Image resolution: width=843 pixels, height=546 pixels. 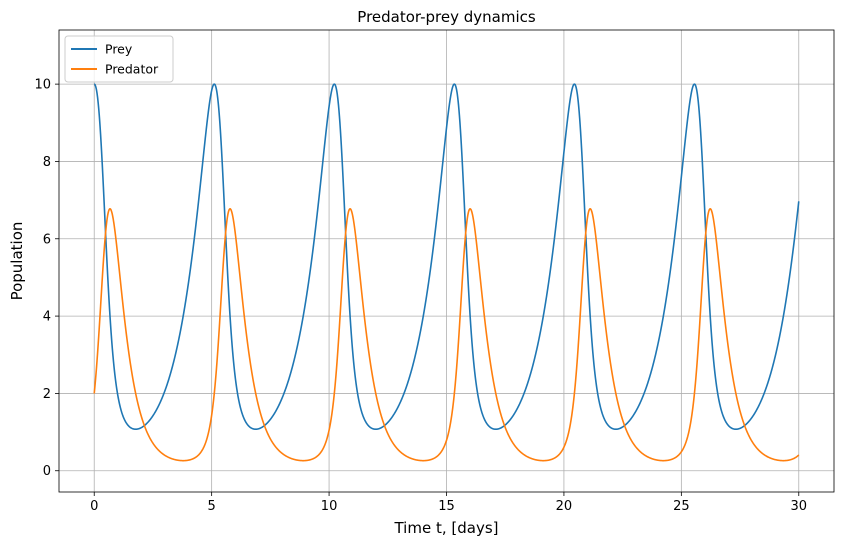 What do you see at coordinates (47, 471) in the screenshot?
I see `y-tick-label: 0` at bounding box center [47, 471].